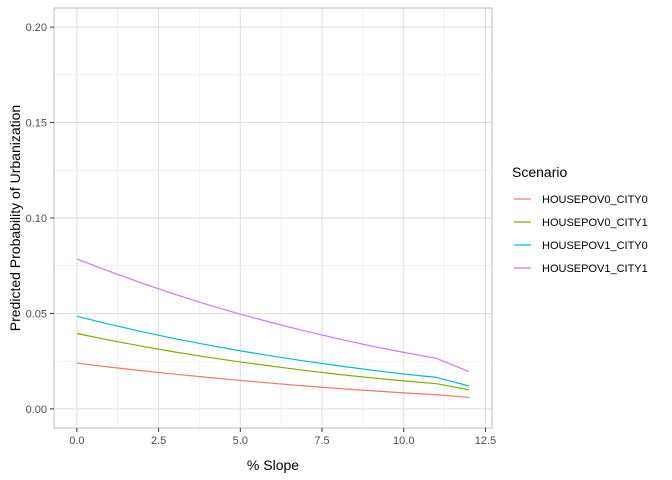  What do you see at coordinates (321, 441) in the screenshot?
I see `x-tick-label: 7.5` at bounding box center [321, 441].